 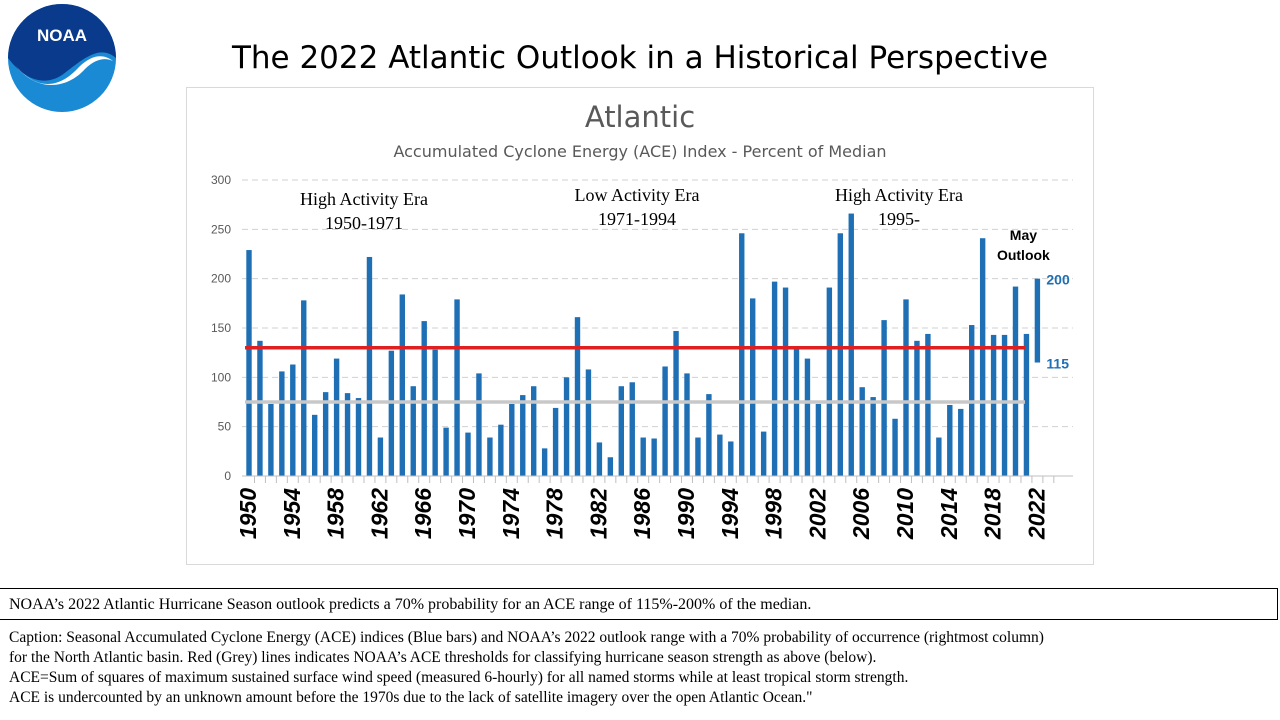 I want to click on bar-2010, so click(x=906, y=387).